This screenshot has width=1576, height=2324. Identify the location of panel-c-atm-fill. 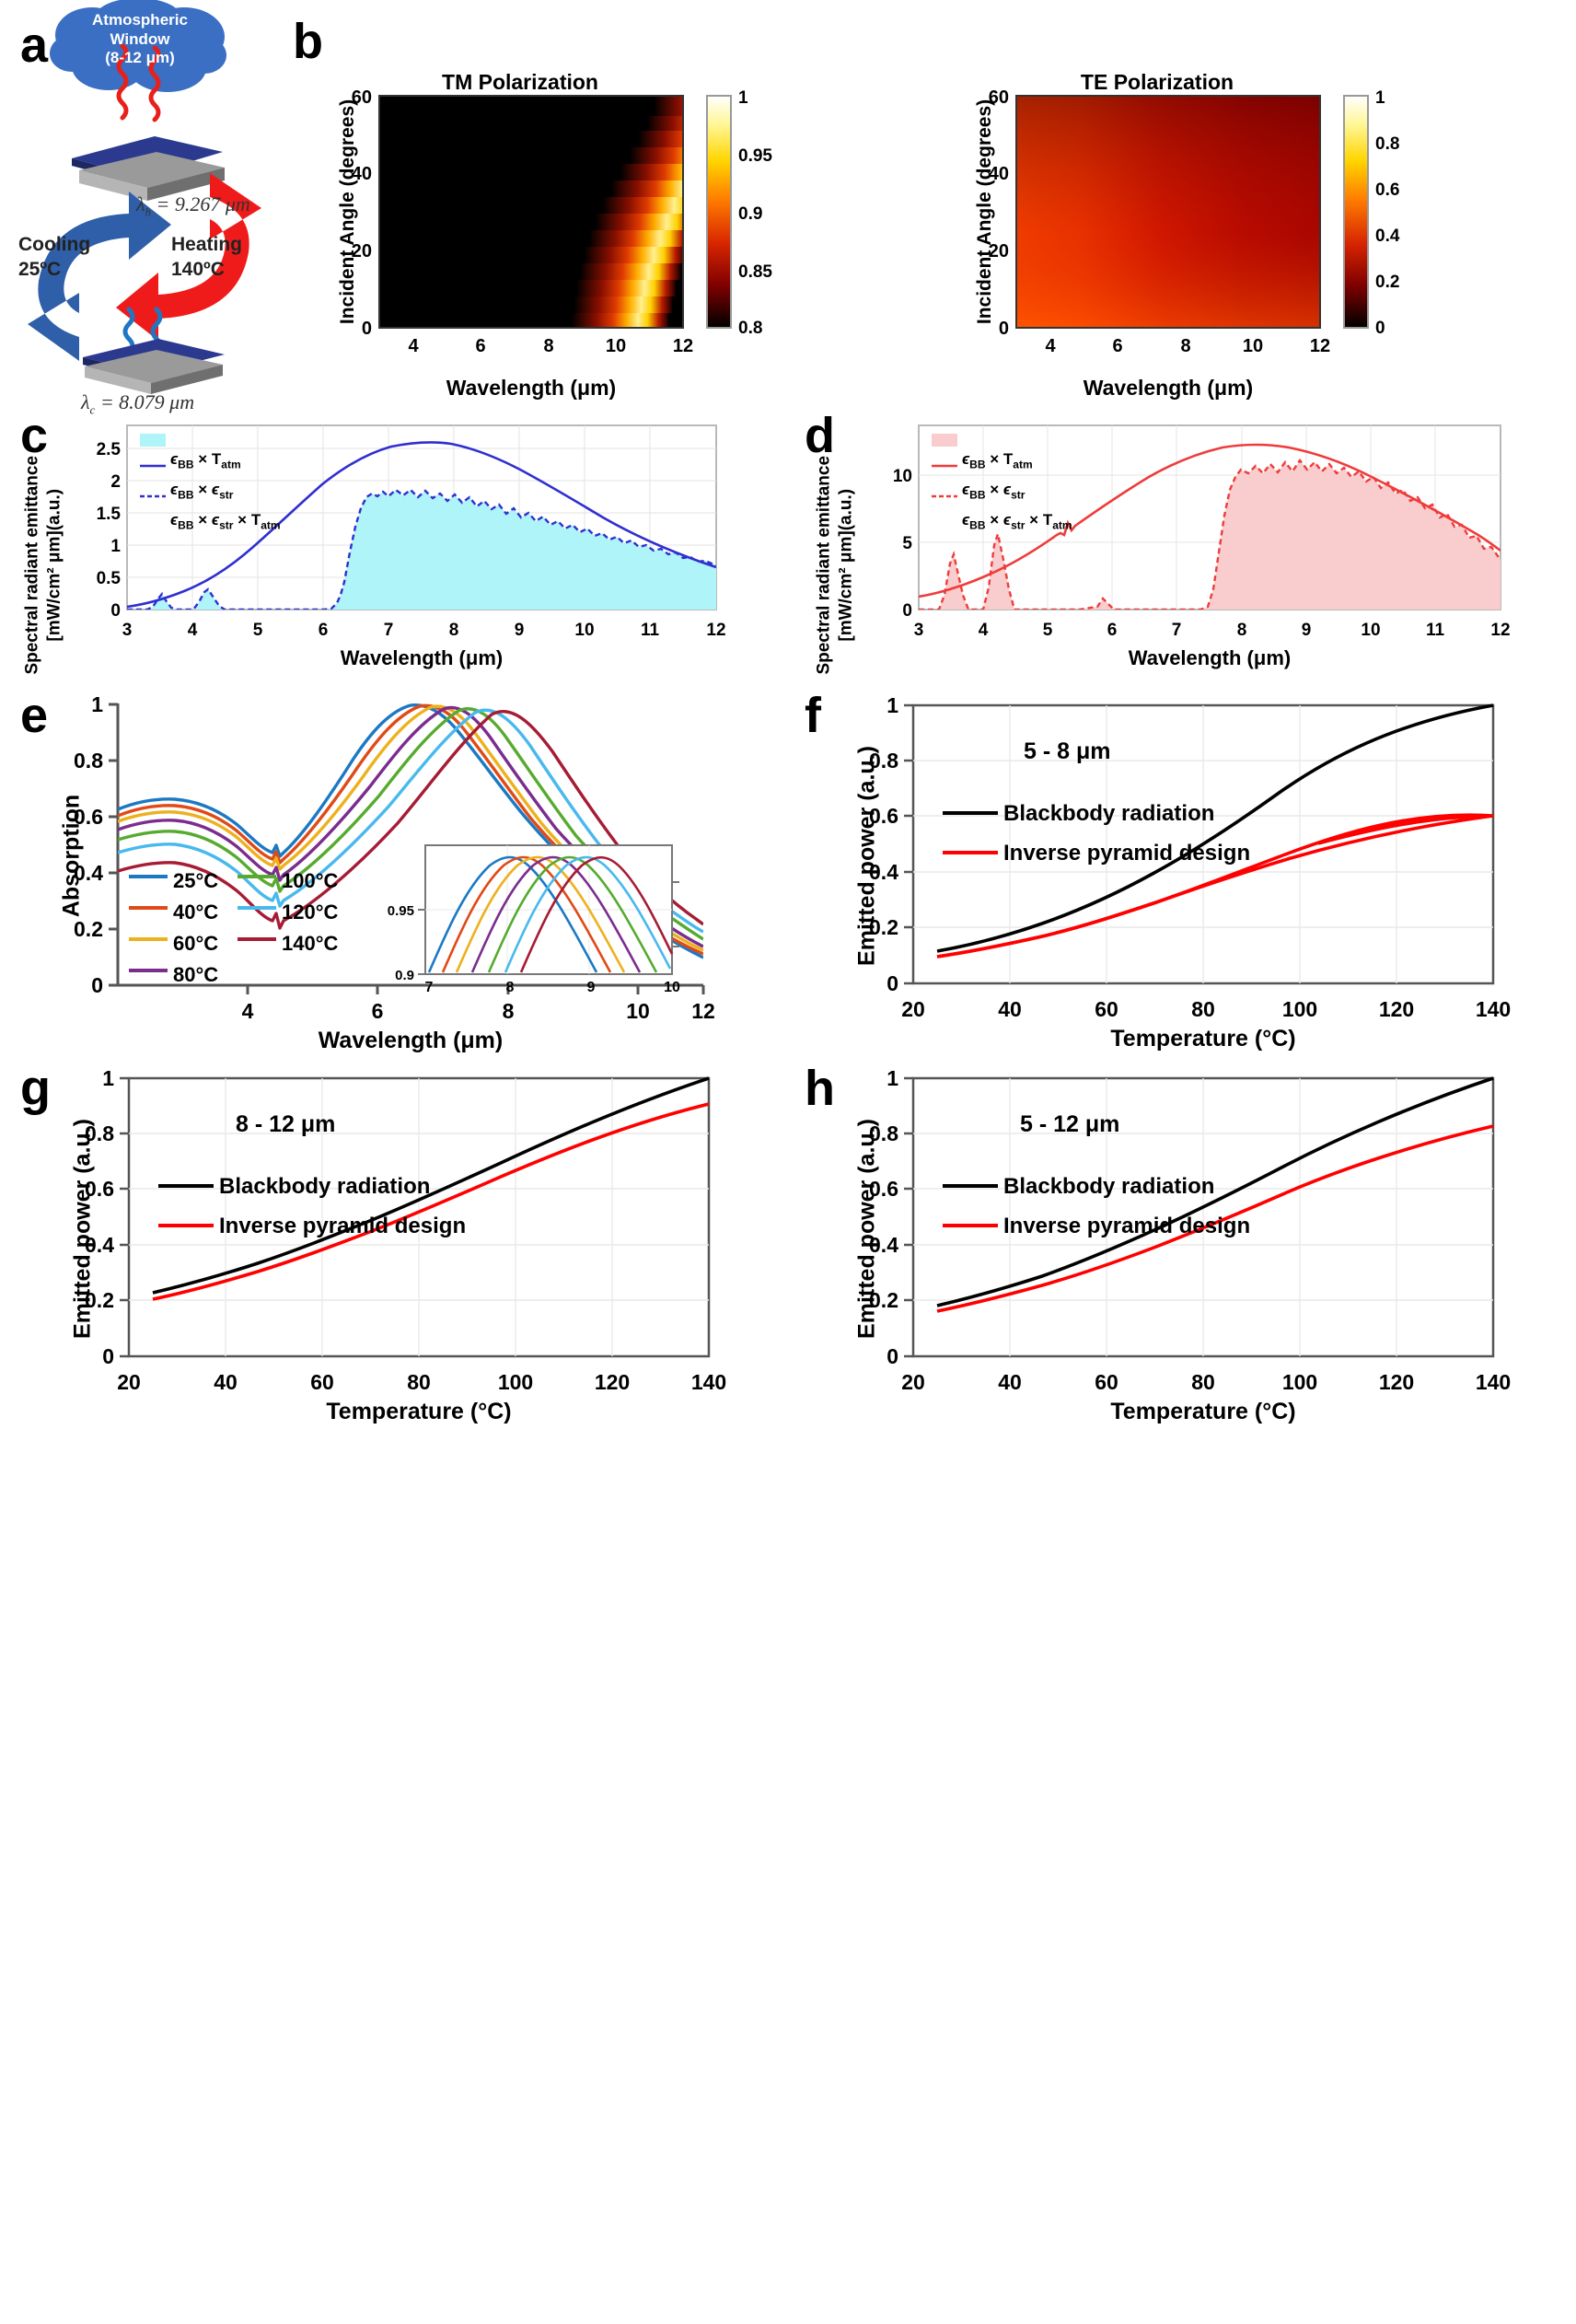
(421, 550).